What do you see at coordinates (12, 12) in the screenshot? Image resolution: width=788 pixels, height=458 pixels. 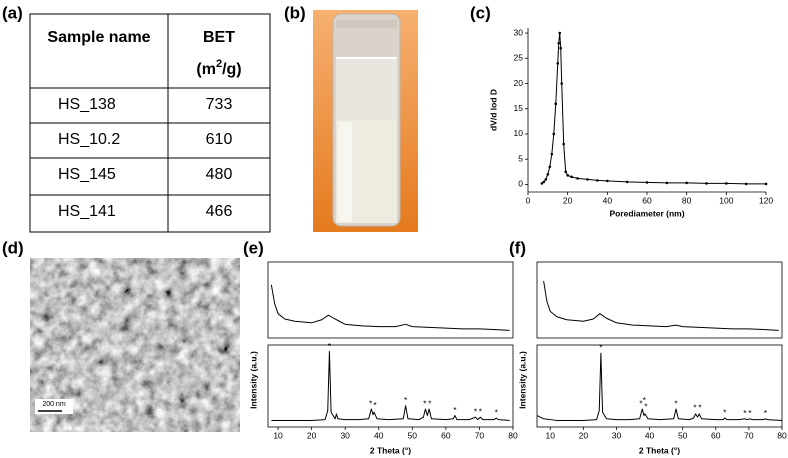 I see `panel-label: (a)` at bounding box center [12, 12].